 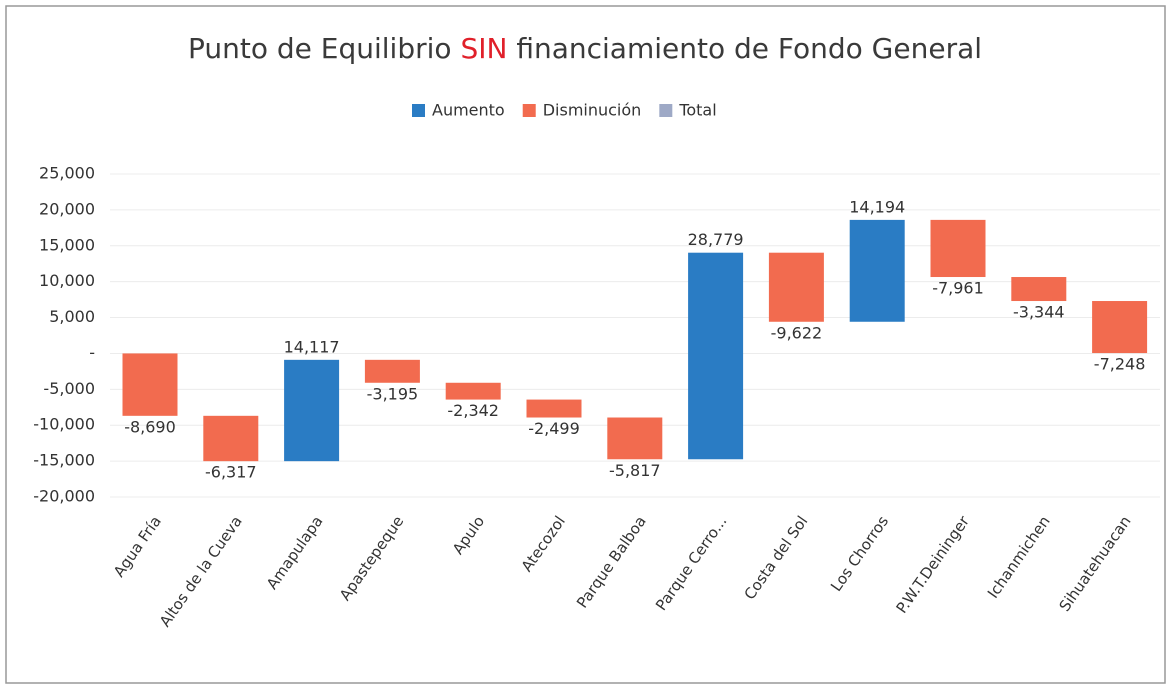 What do you see at coordinates (744, 48) in the screenshot?
I see `title-part: financiamiento de Fondo General` at bounding box center [744, 48].